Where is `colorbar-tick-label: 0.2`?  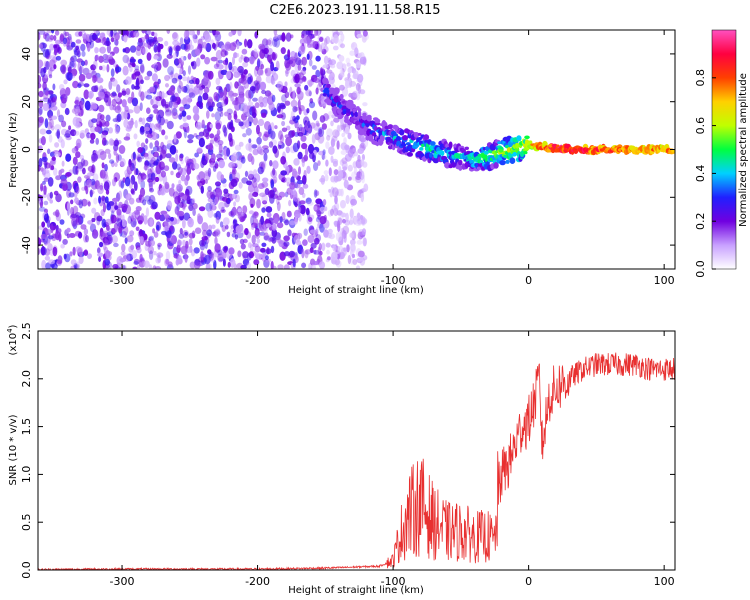 colorbar-tick-label: 0.2 is located at coordinates (700, 221).